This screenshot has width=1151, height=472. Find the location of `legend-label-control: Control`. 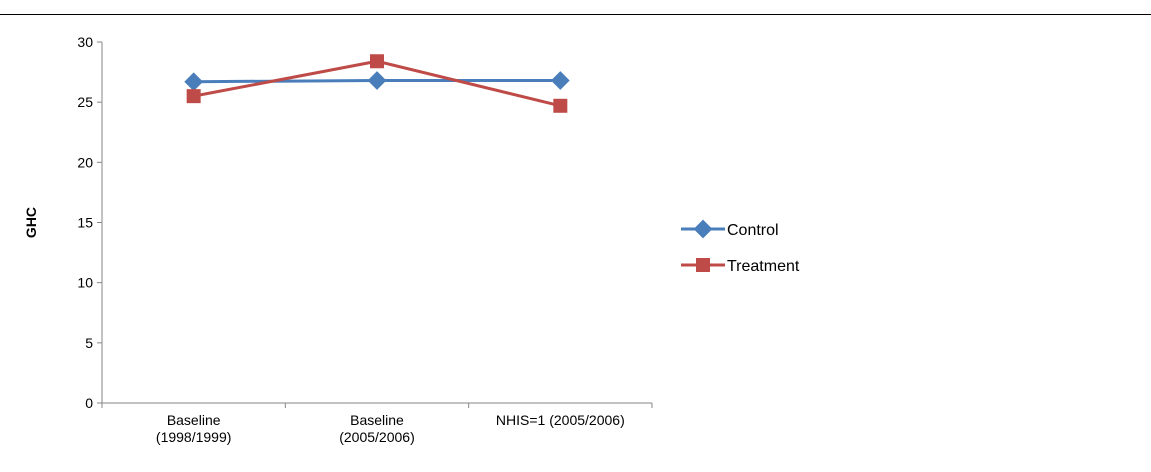

legend-label-control: Control is located at coordinates (753, 230).